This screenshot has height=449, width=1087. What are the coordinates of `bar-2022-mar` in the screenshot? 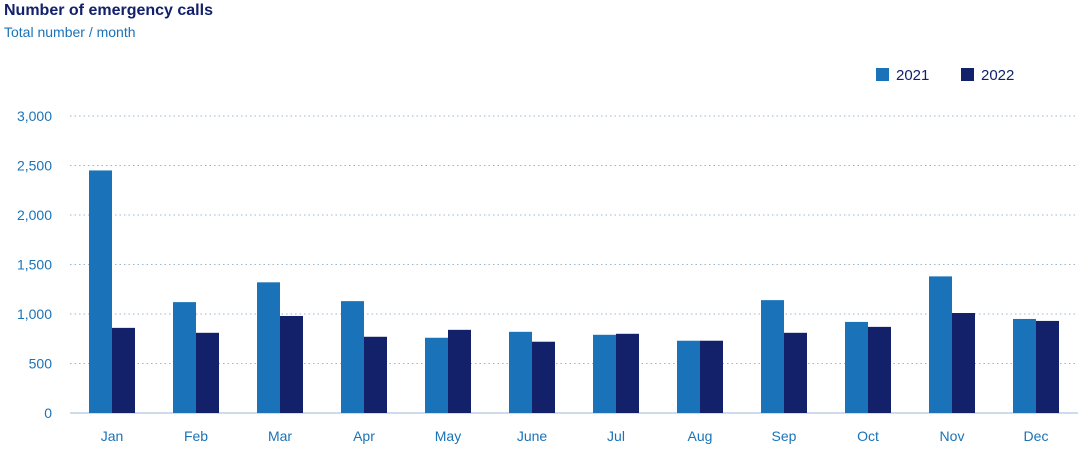 It's located at (291, 364).